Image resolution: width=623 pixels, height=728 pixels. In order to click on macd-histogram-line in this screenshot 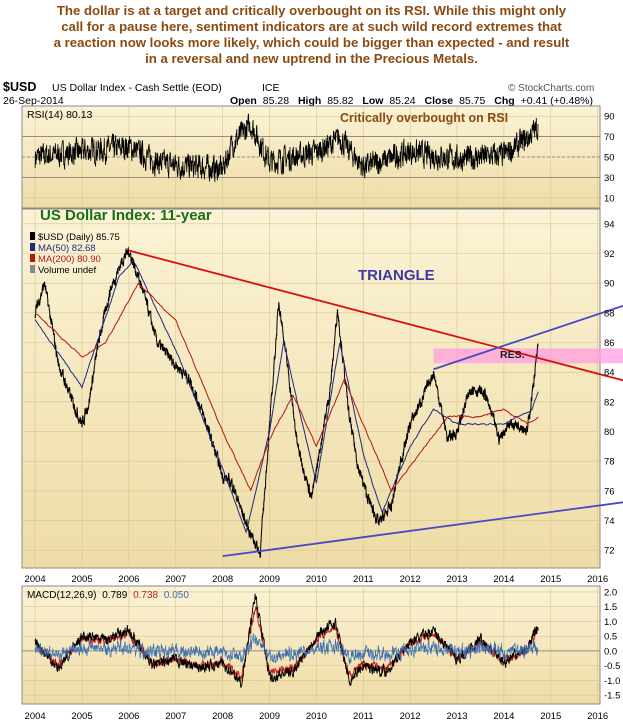, I will do `click(286, 649)`.